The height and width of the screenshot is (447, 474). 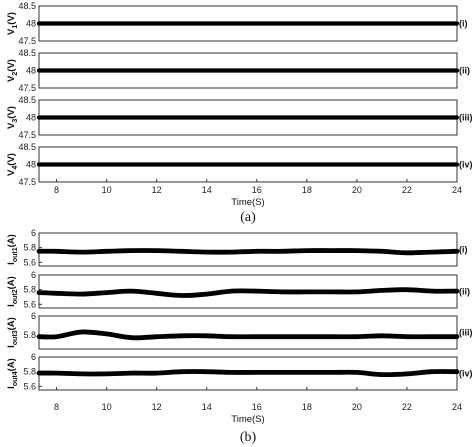 I want to click on y-label-sub: out2, so click(x=15, y=296).